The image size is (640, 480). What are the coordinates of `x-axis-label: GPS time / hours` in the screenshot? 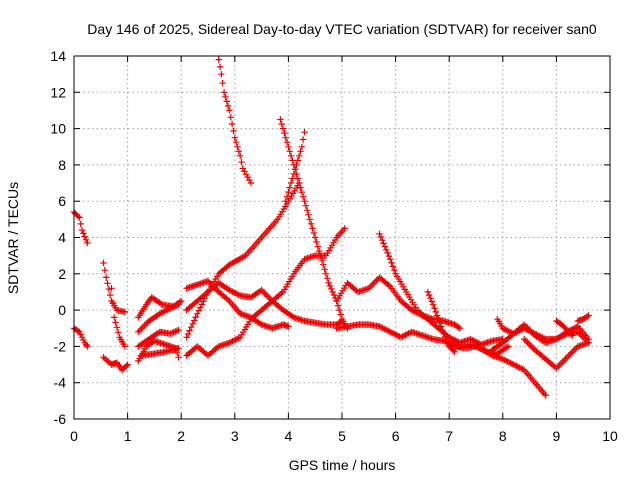 It's located at (342, 465).